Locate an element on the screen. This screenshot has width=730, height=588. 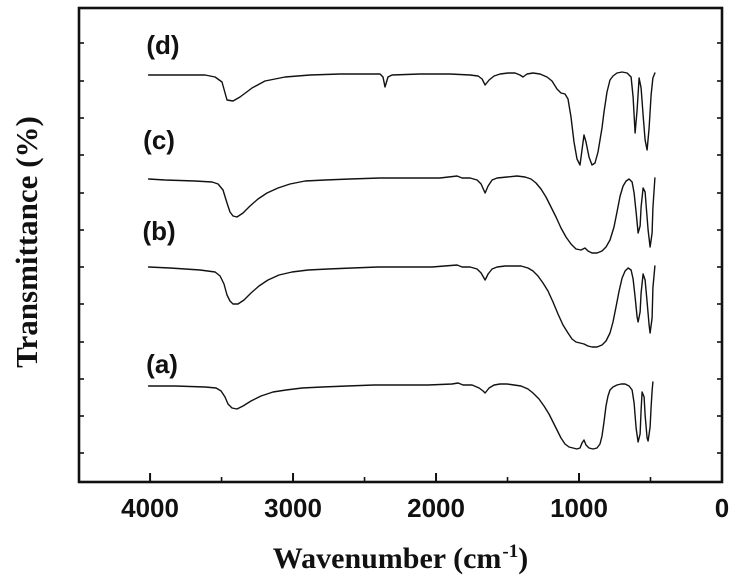
spectrum-curve-c is located at coordinates (401, 214).